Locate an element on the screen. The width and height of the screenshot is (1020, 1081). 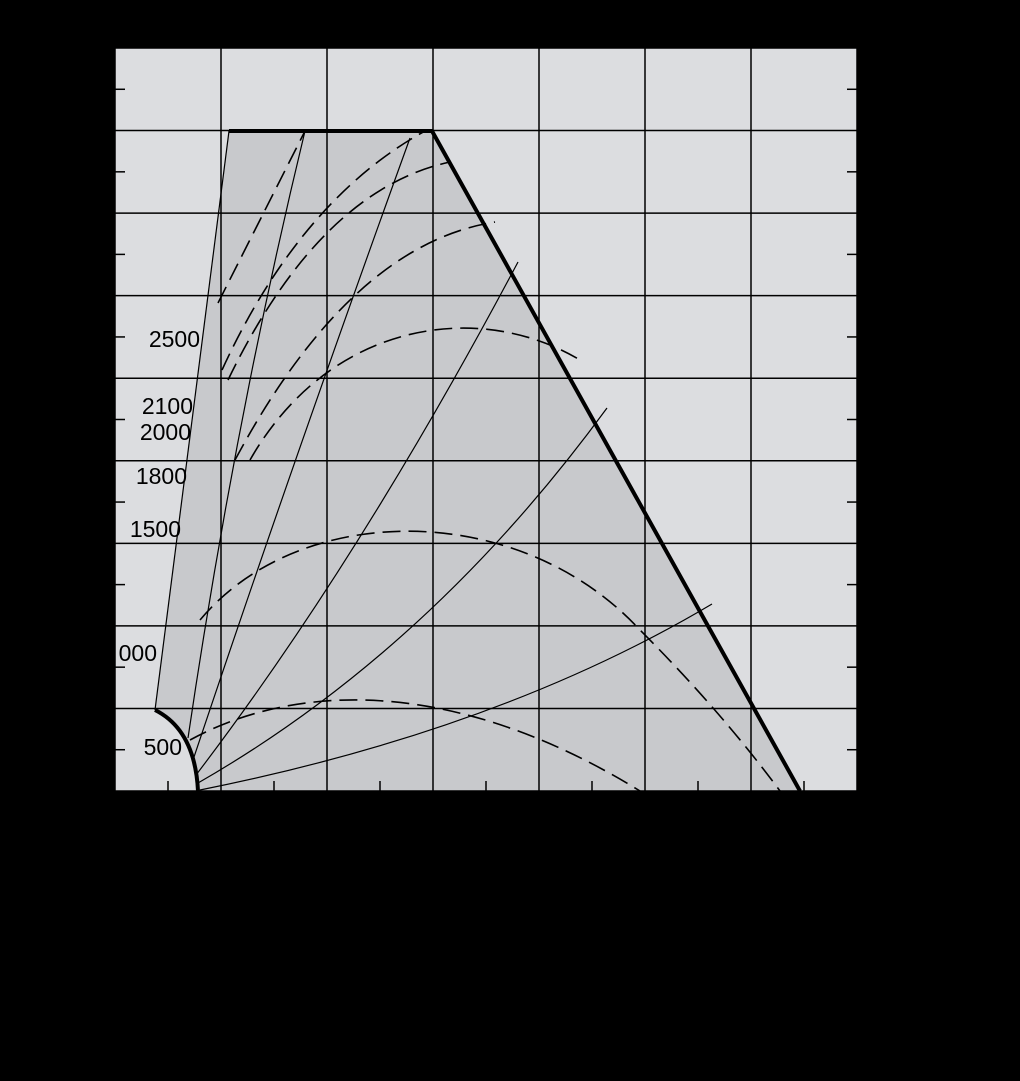
speed-label: 500 is located at coordinates (163, 747).